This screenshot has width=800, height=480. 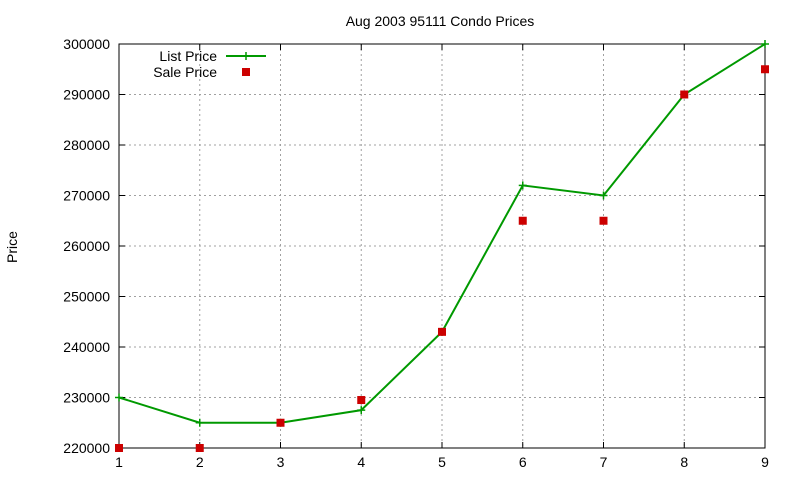 I want to click on legend-label: Sale Price, so click(x=185, y=72).